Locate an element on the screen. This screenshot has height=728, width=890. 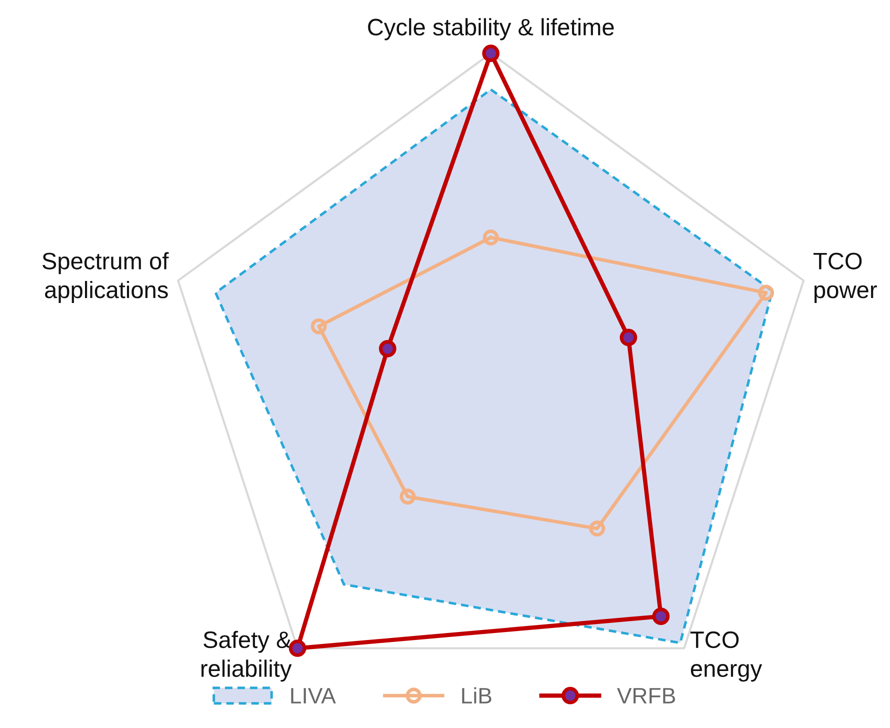
spoke-label: Cycle stability & lifetime is located at coordinates (491, 29).